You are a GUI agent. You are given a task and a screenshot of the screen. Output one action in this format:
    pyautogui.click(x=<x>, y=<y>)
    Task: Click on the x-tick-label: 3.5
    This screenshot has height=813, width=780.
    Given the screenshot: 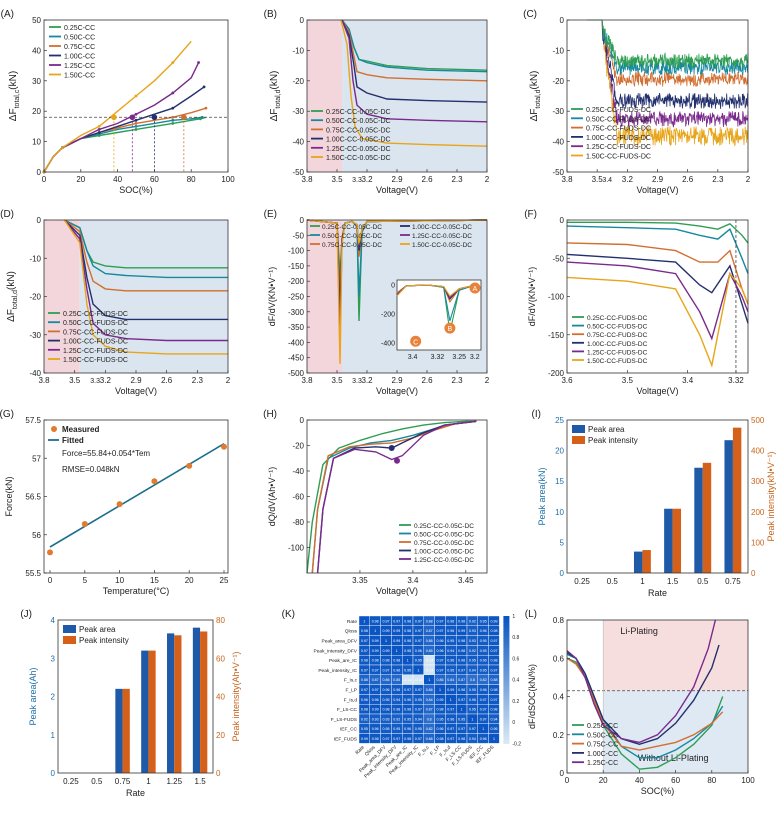 What is the action you would take?
    pyautogui.click(x=598, y=179)
    